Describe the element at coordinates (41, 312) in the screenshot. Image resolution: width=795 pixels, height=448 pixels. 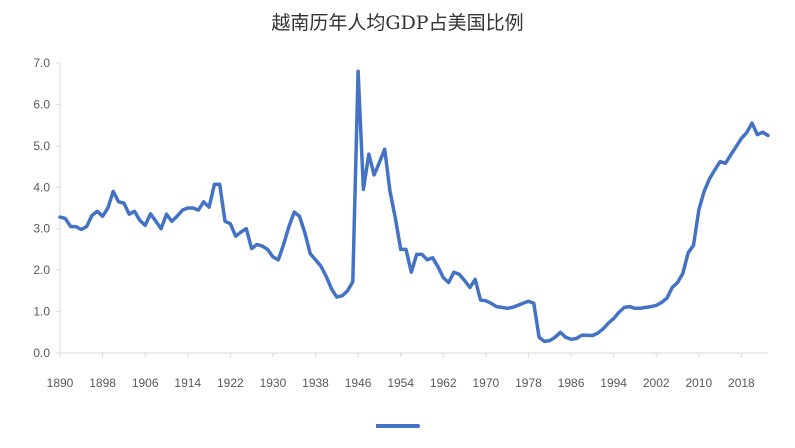
I see `y-tick-label: 1.0` at that location.